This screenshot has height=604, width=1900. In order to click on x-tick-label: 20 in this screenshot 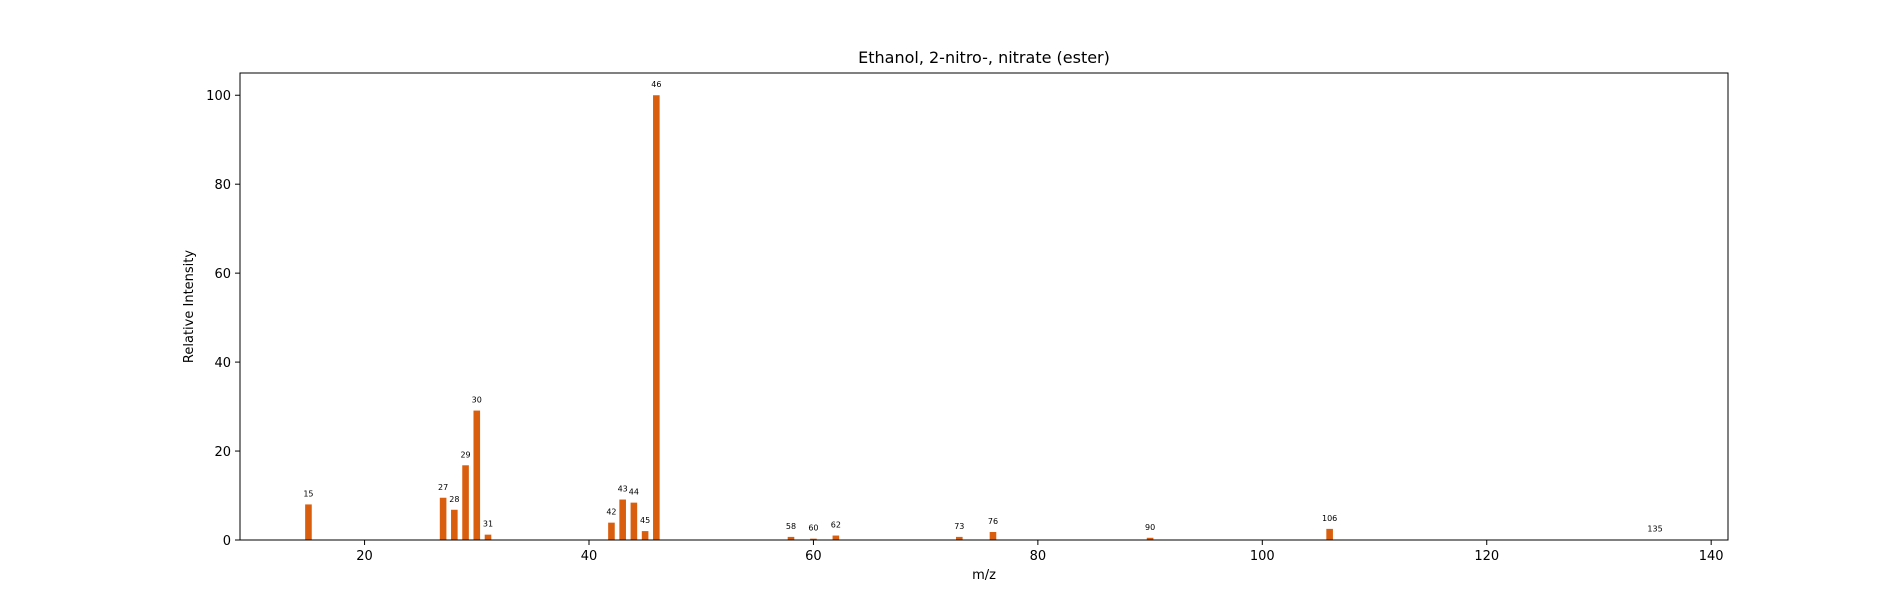, I will do `click(364, 556)`.